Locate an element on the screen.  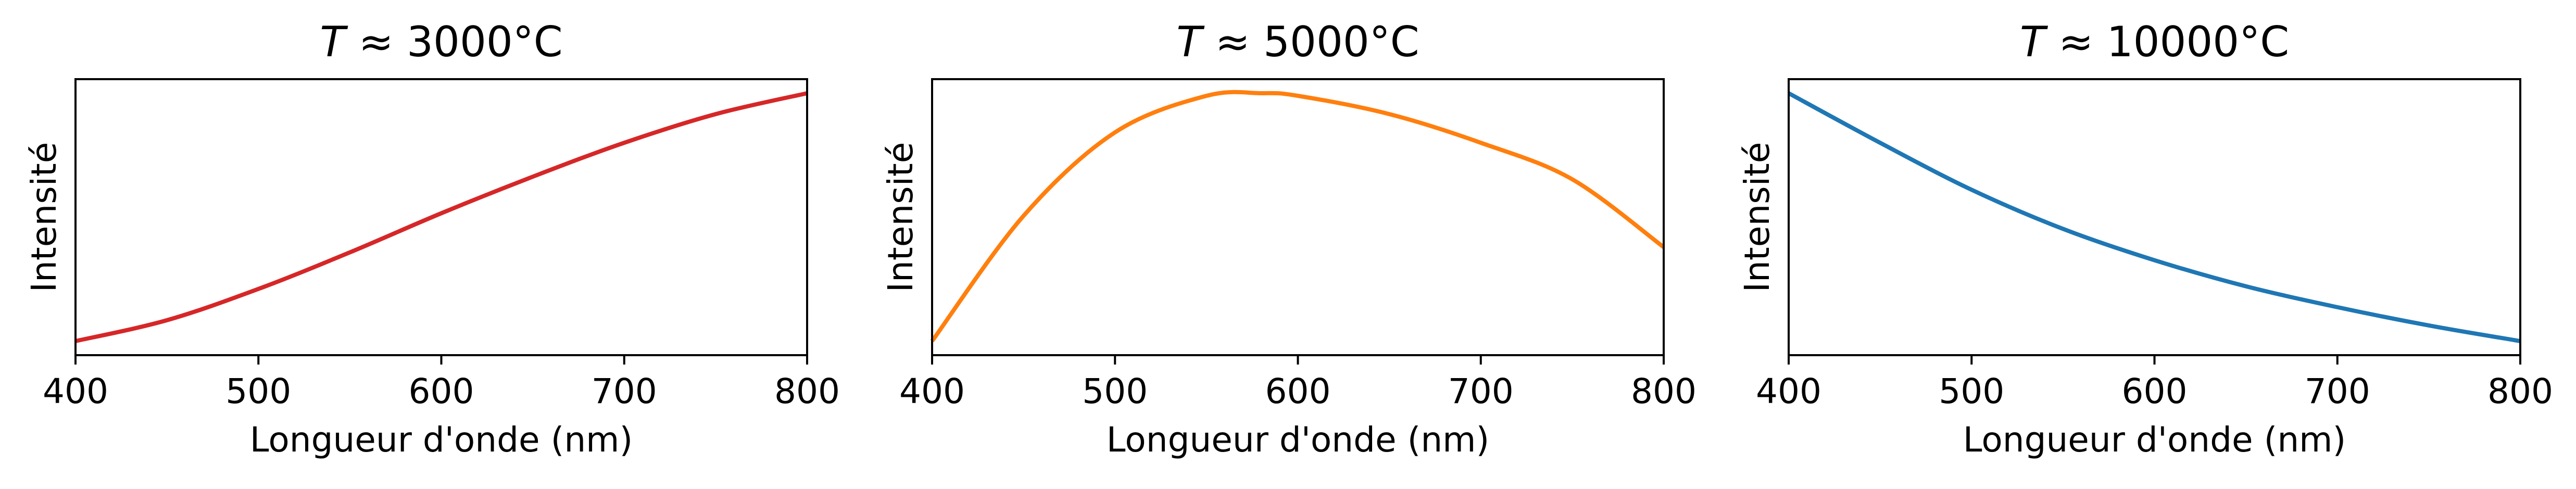
title-text: ≈ 5000°C is located at coordinates (1311, 42).